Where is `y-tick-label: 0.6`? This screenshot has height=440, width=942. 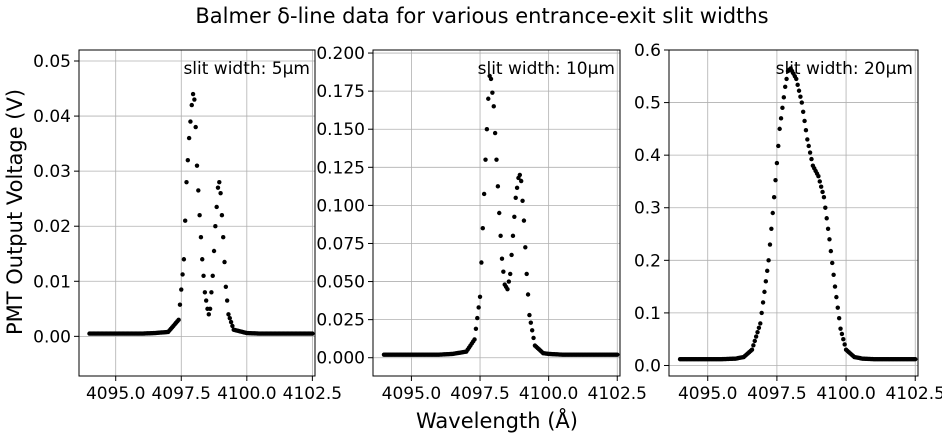
y-tick-label: 0.6 is located at coordinates (647, 51).